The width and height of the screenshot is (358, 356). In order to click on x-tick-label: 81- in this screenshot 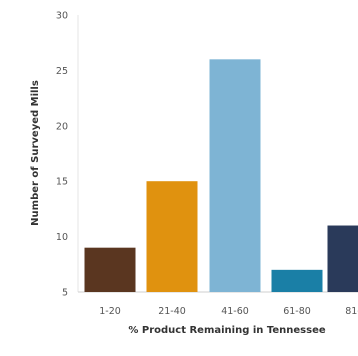, I will do `click(351, 311)`.